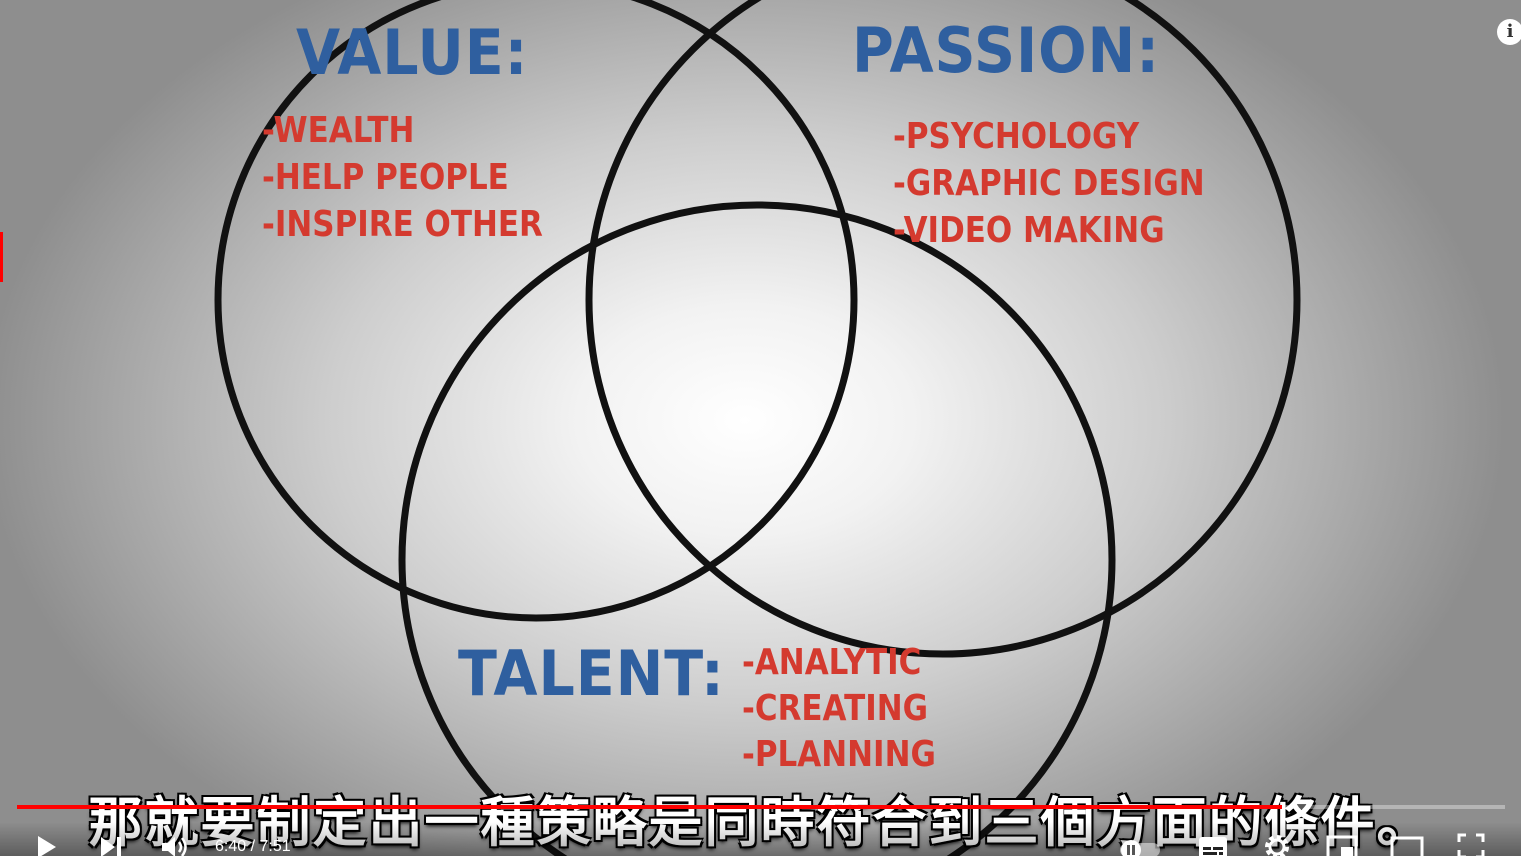 The height and width of the screenshot is (856, 1521). What do you see at coordinates (385, 177) in the screenshot?
I see `value-item: -HELP PEOPLE` at bounding box center [385, 177].